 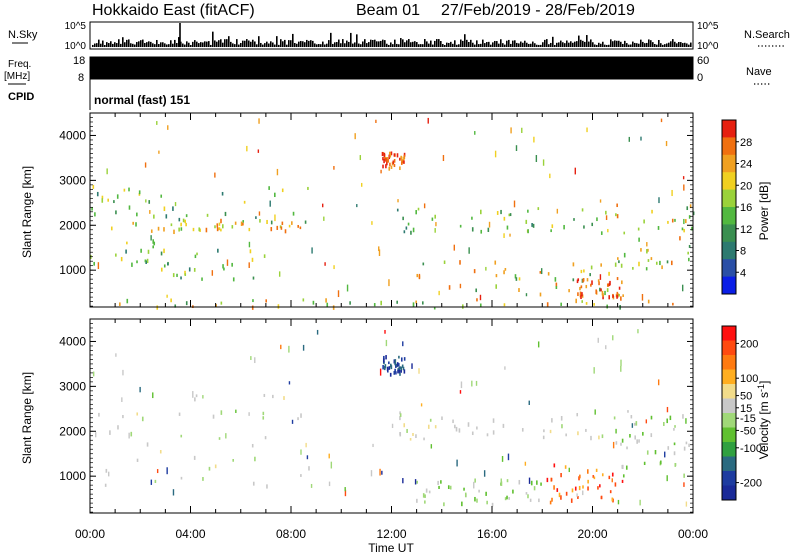 I want to click on colorbar-tick-label: 100, so click(x=749, y=379).